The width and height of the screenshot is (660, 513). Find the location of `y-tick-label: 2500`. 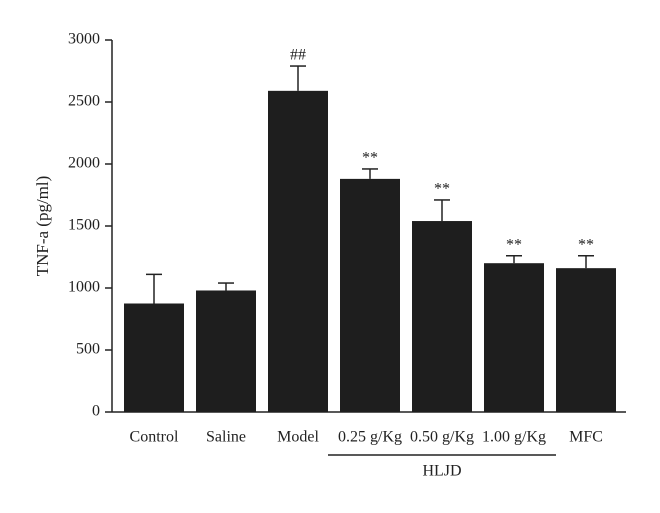

y-tick-label: 2500 is located at coordinates (84, 101).